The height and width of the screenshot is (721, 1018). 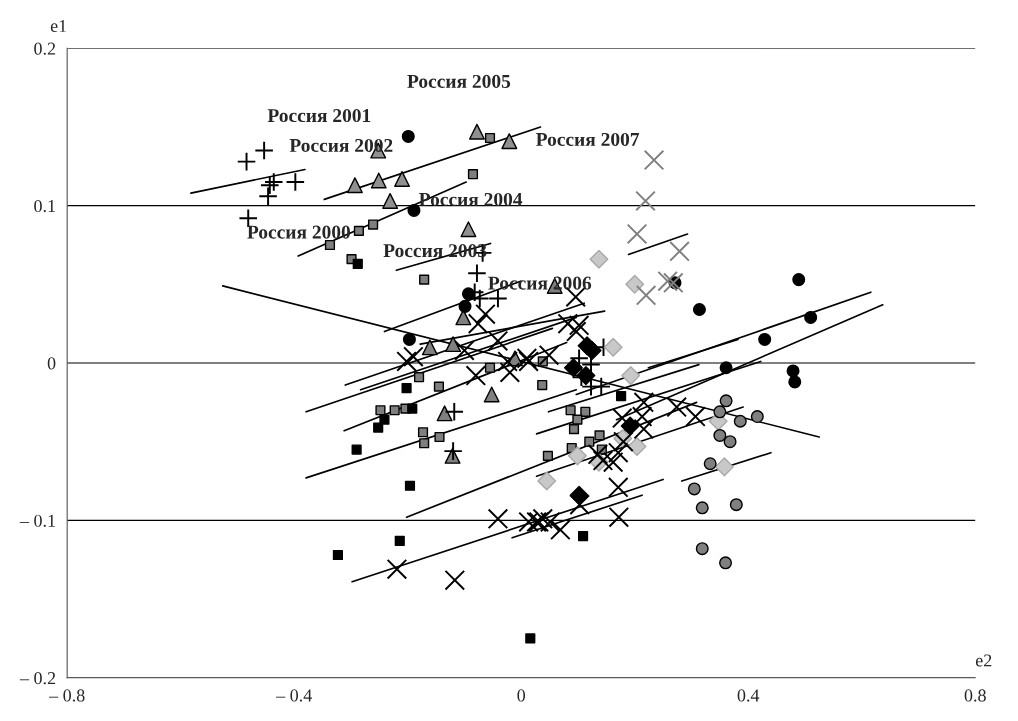 What do you see at coordinates (37, 520) in the screenshot?
I see `y-tick-label: – 0.1` at bounding box center [37, 520].